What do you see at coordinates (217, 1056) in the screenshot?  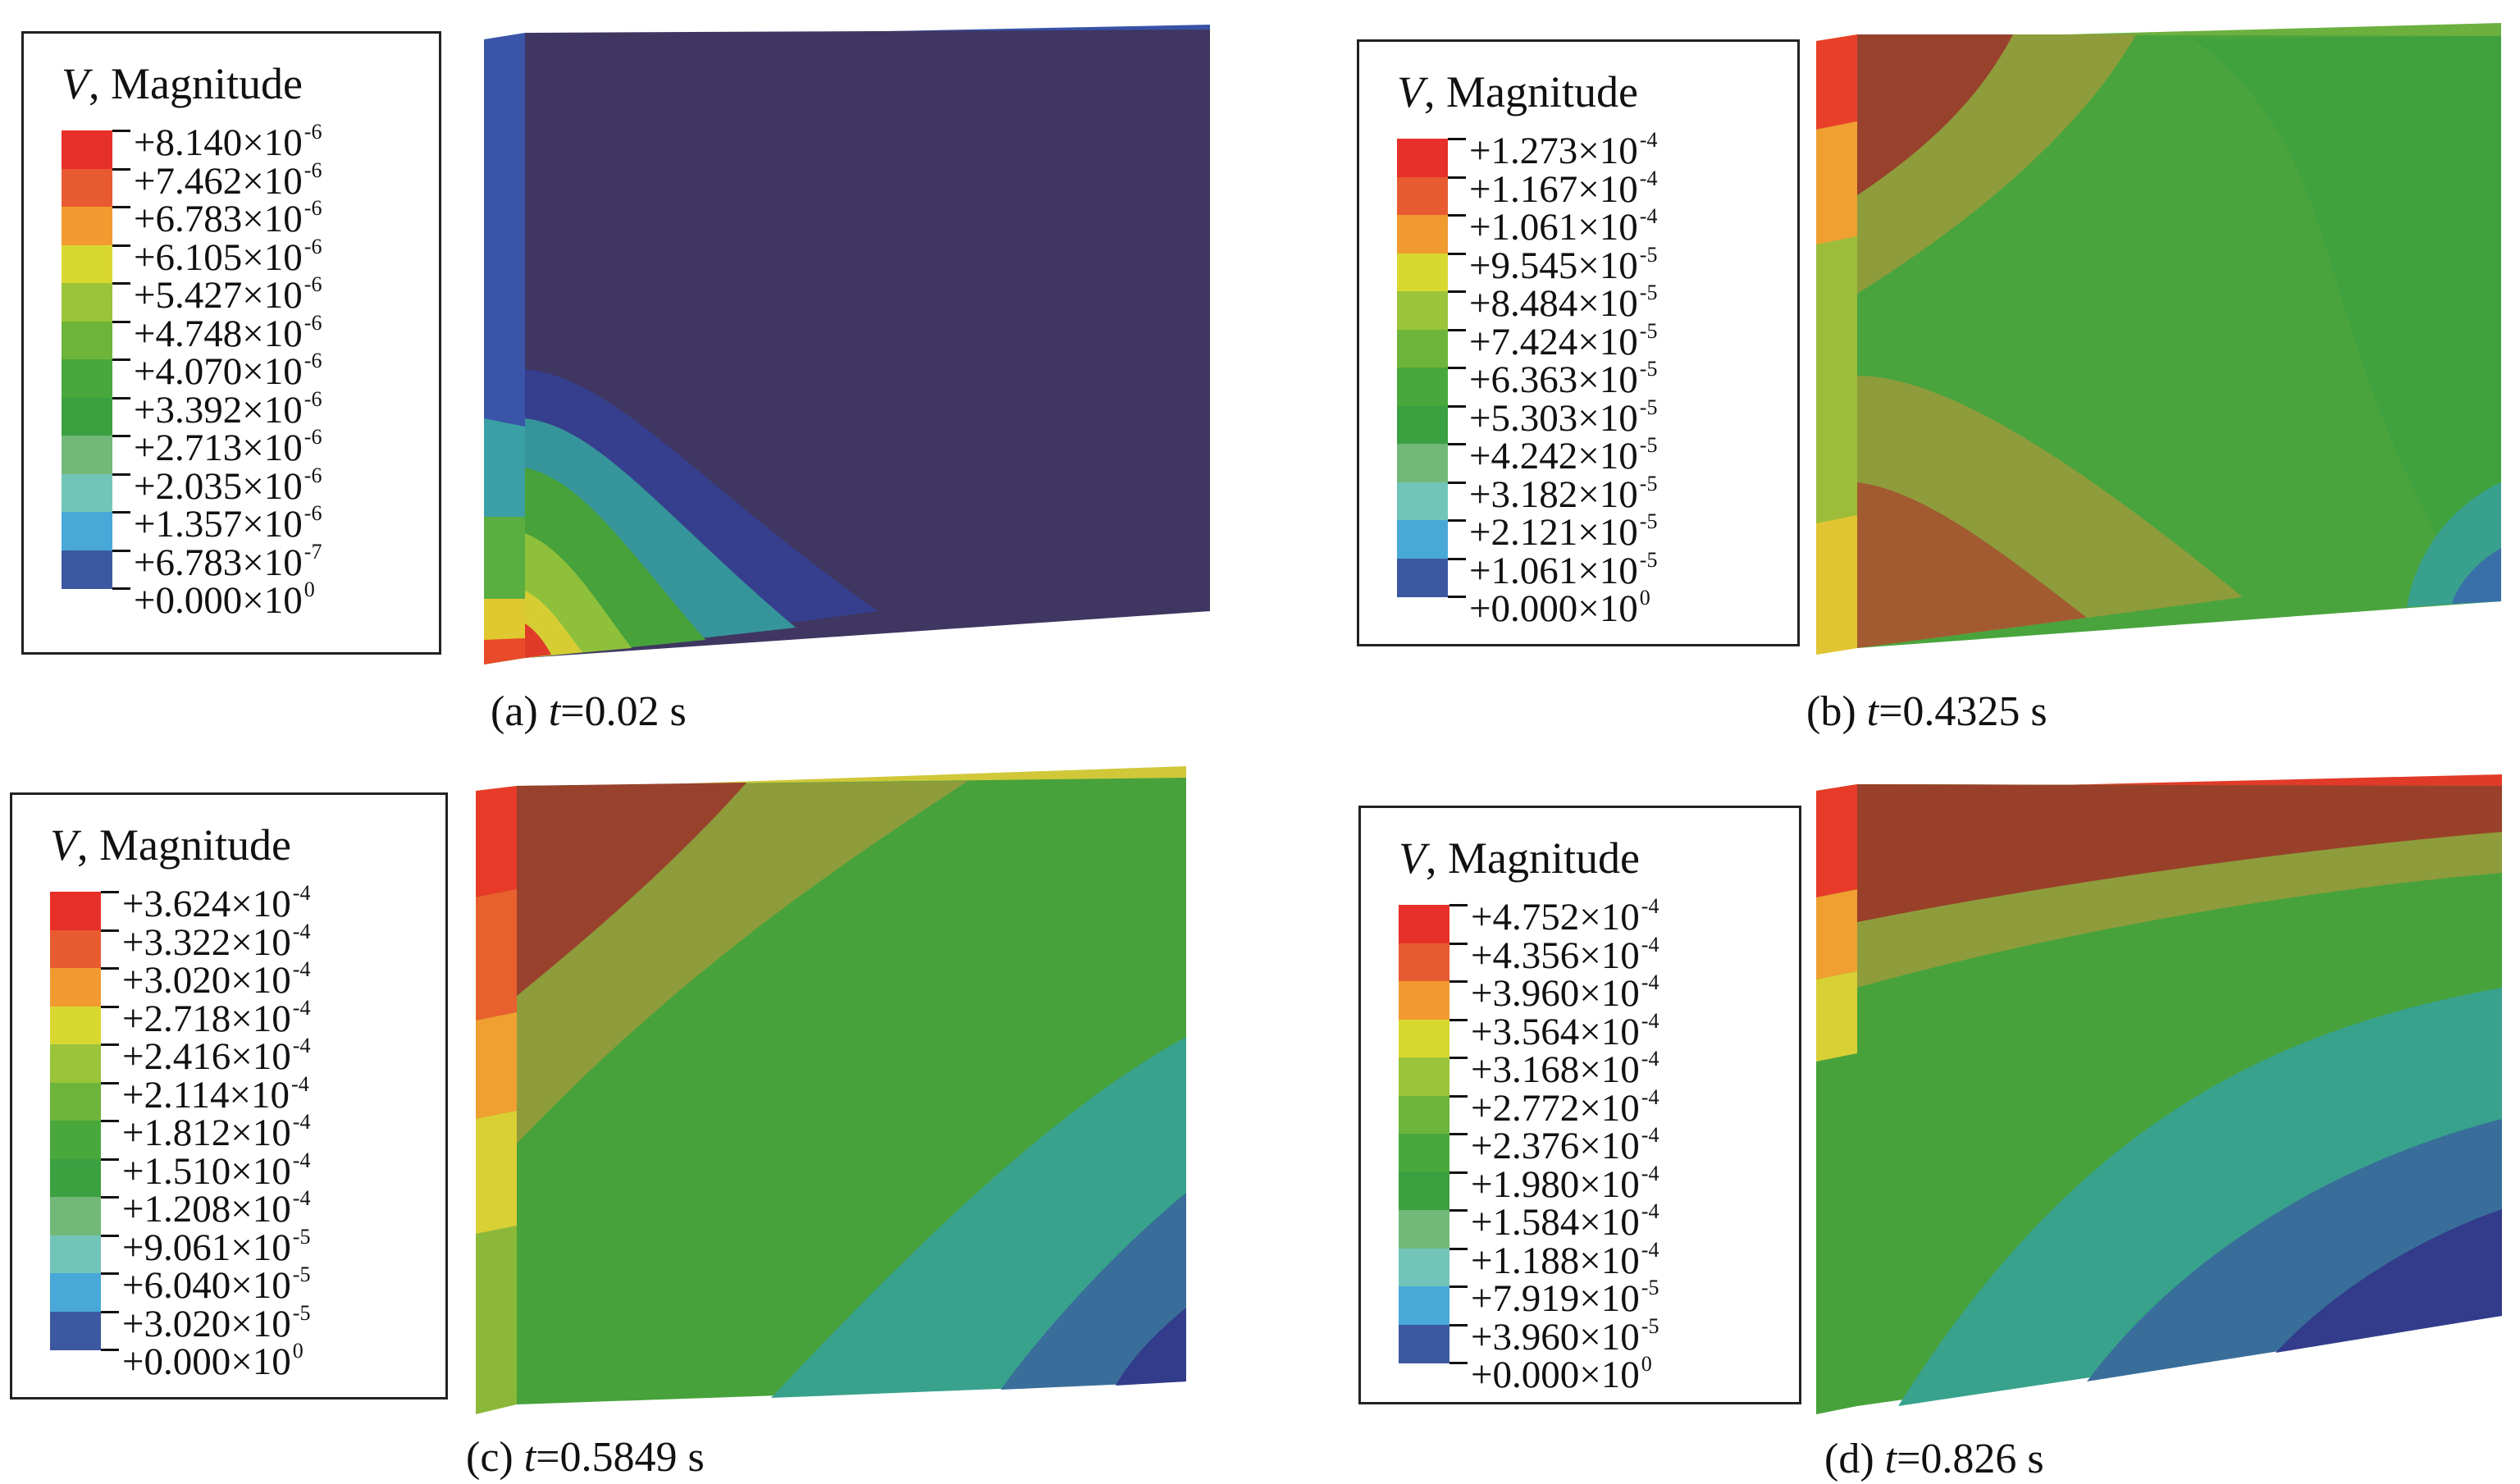 I see `legend-value-label: +2.416×10-4` at bounding box center [217, 1056].